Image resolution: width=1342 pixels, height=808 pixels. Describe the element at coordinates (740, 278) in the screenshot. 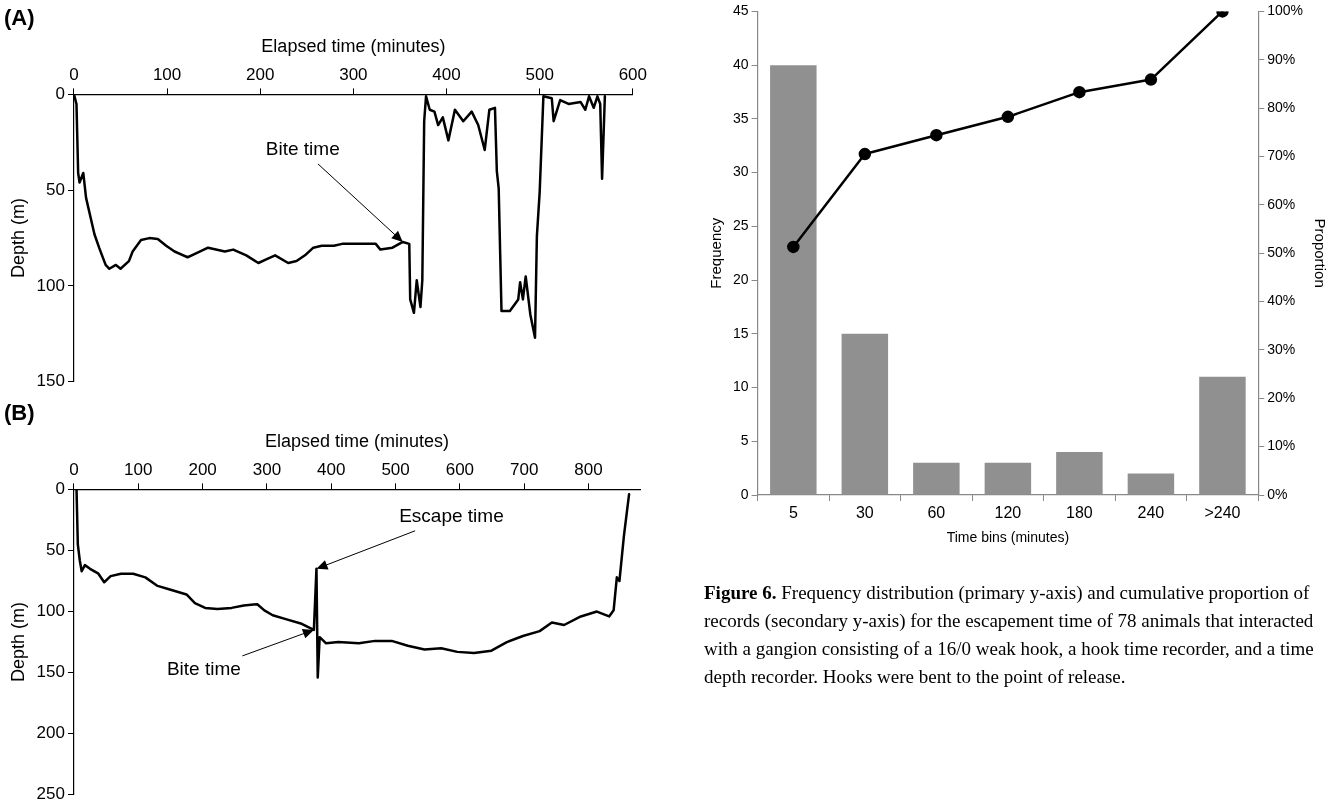

I see `y-tick-label: 20` at that location.